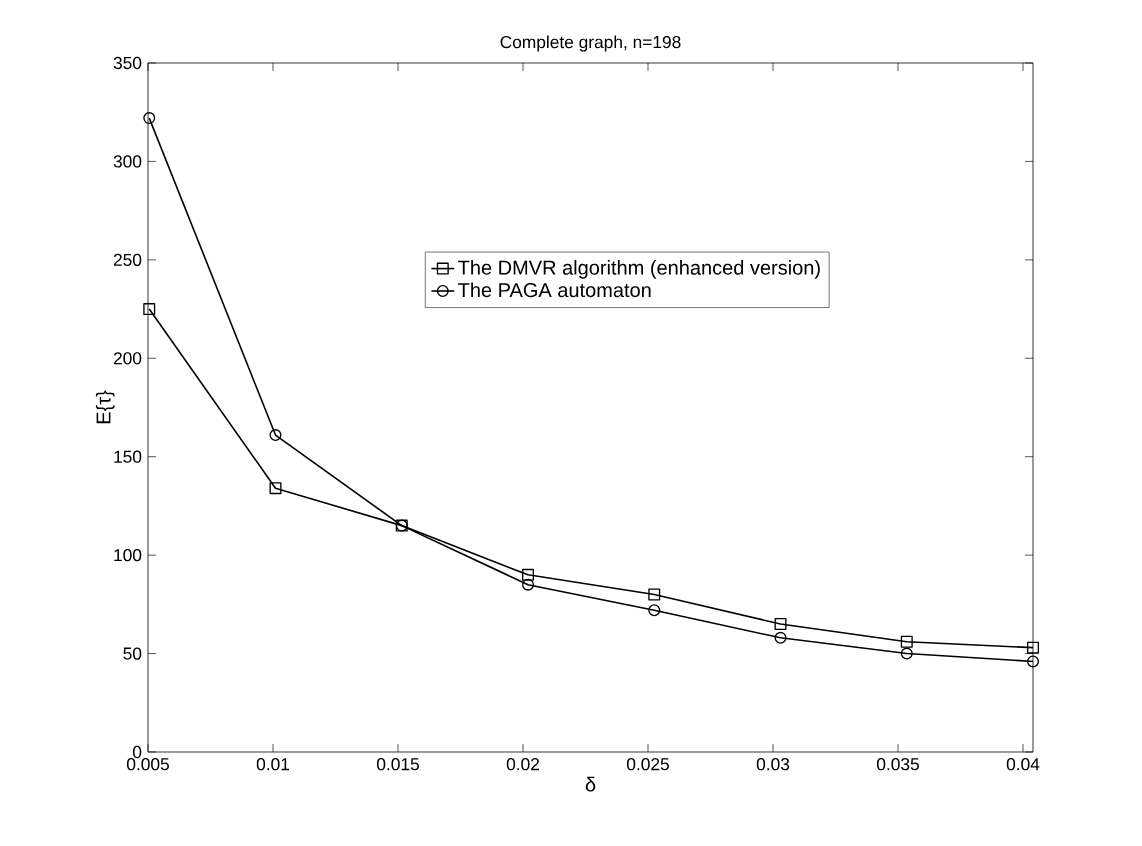  I want to click on x-tick-label: 0.03, so click(773, 764).